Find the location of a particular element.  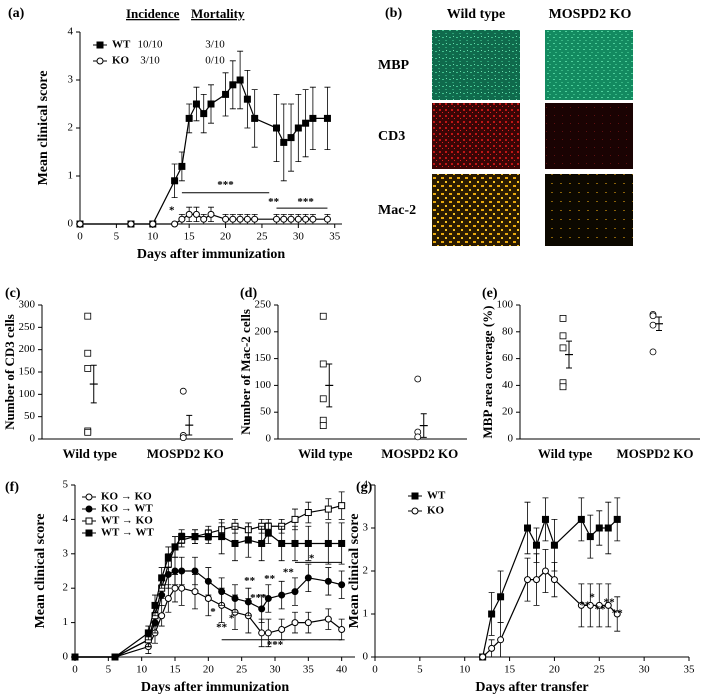

x-tick-label: 30 is located at coordinates (299, 237).